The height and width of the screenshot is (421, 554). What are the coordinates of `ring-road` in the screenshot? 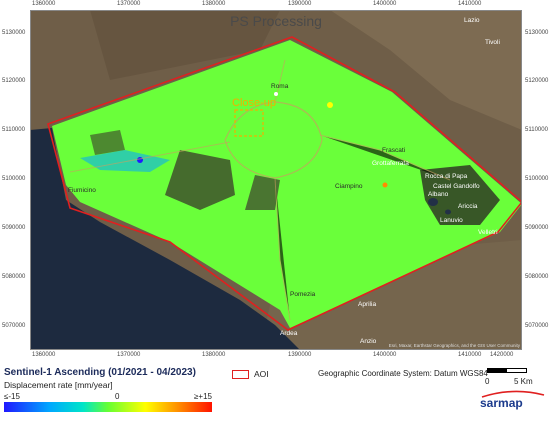 It's located at (273, 140).